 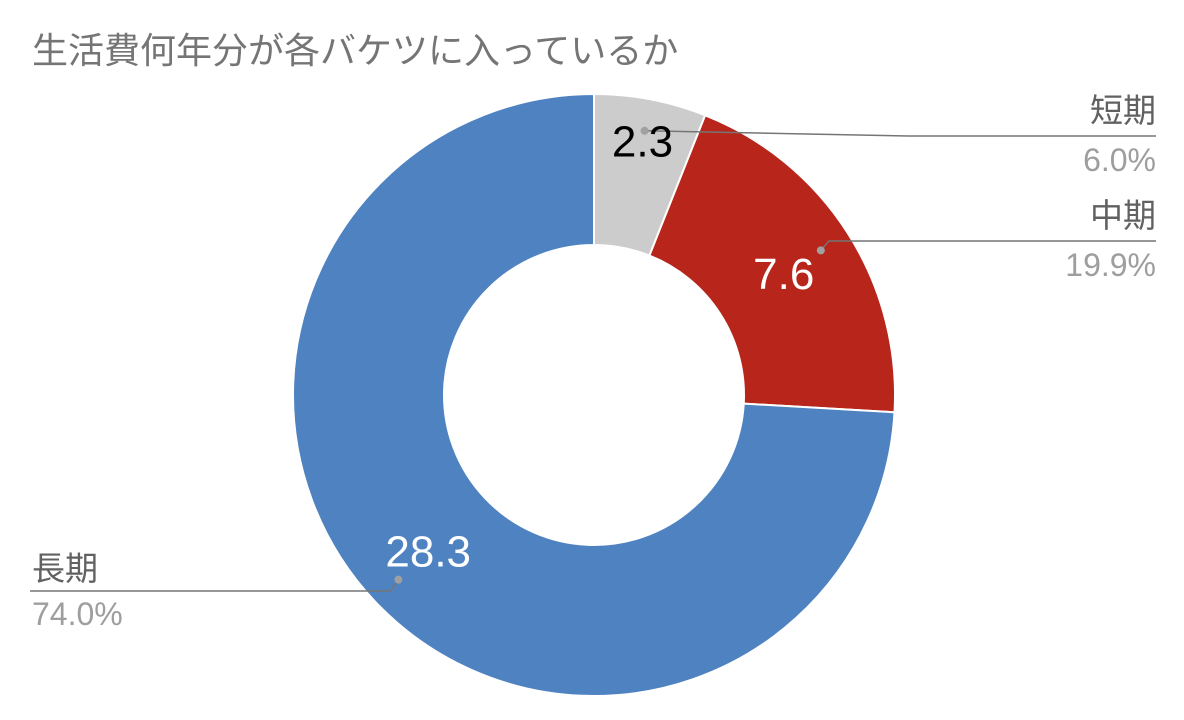 I want to click on chart-title: 生活費何年分が各バケツに入っているか, so click(x=355, y=51).